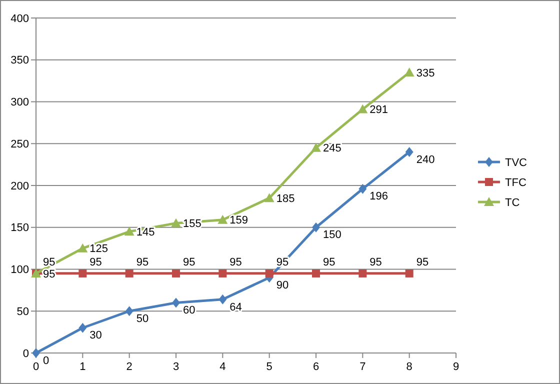 This screenshot has height=384, width=560. What do you see at coordinates (282, 285) in the screenshot?
I see `data-label: 90` at bounding box center [282, 285].